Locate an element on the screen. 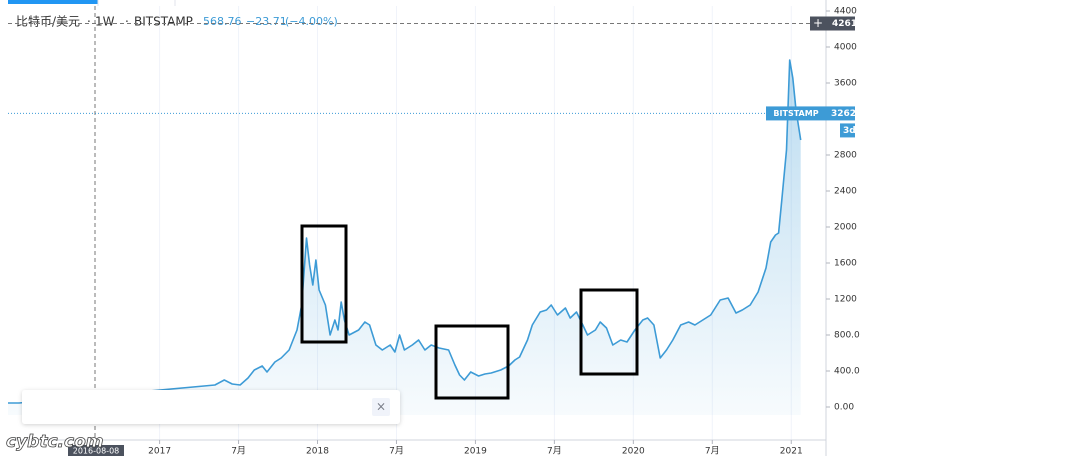 The height and width of the screenshot is (456, 1080). crosshair-plus-box is located at coordinates (818, 23).